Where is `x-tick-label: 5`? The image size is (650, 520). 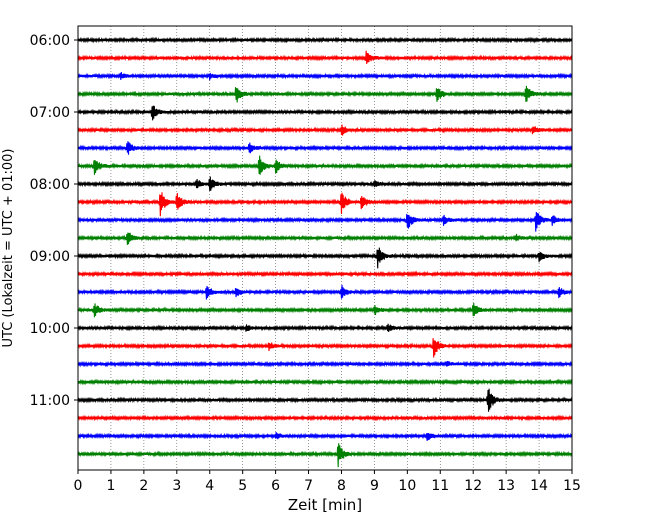 x-tick-label: 5 is located at coordinates (242, 486).